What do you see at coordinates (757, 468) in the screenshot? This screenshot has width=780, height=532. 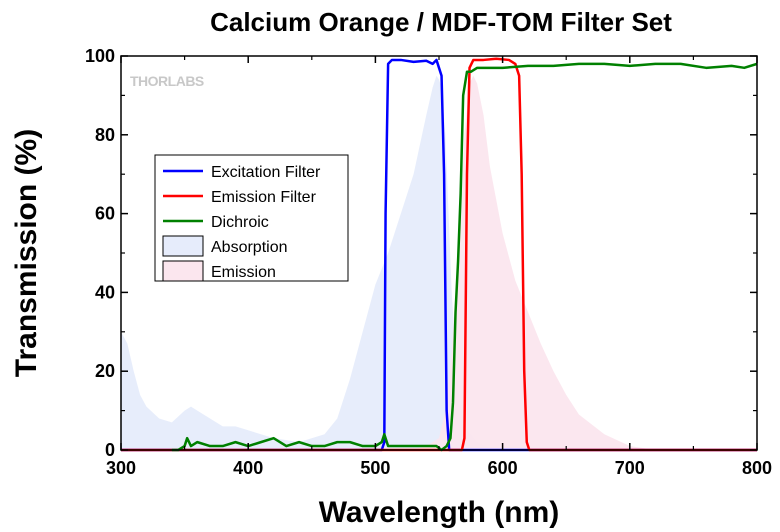 I see `x-tick-label-800: 800` at bounding box center [757, 468].